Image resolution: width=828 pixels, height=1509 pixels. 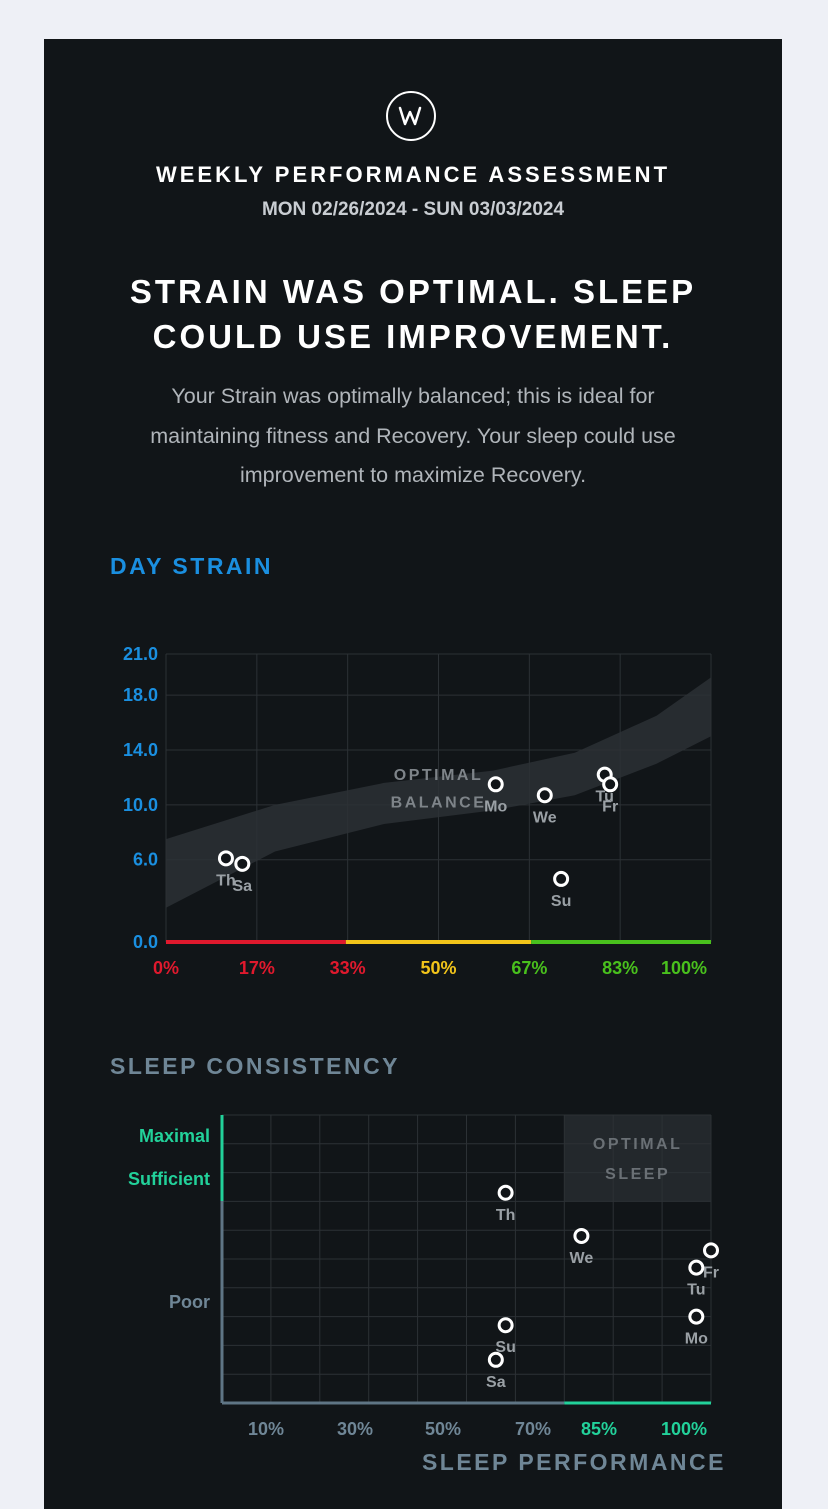 I want to click on sleep-point-label: Sa, so click(x=496, y=1382).